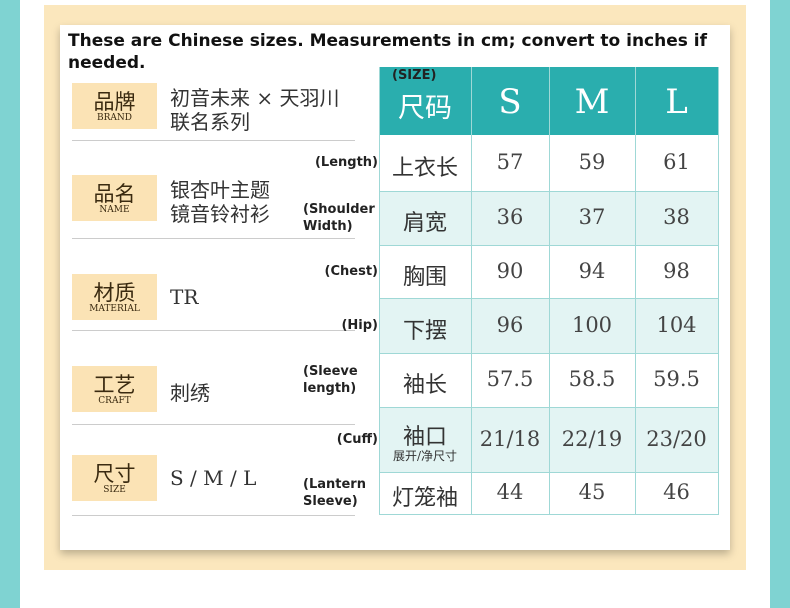 The height and width of the screenshot is (608, 790). Describe the element at coordinates (213, 478) in the screenshot. I see `value: S / M / L` at that location.